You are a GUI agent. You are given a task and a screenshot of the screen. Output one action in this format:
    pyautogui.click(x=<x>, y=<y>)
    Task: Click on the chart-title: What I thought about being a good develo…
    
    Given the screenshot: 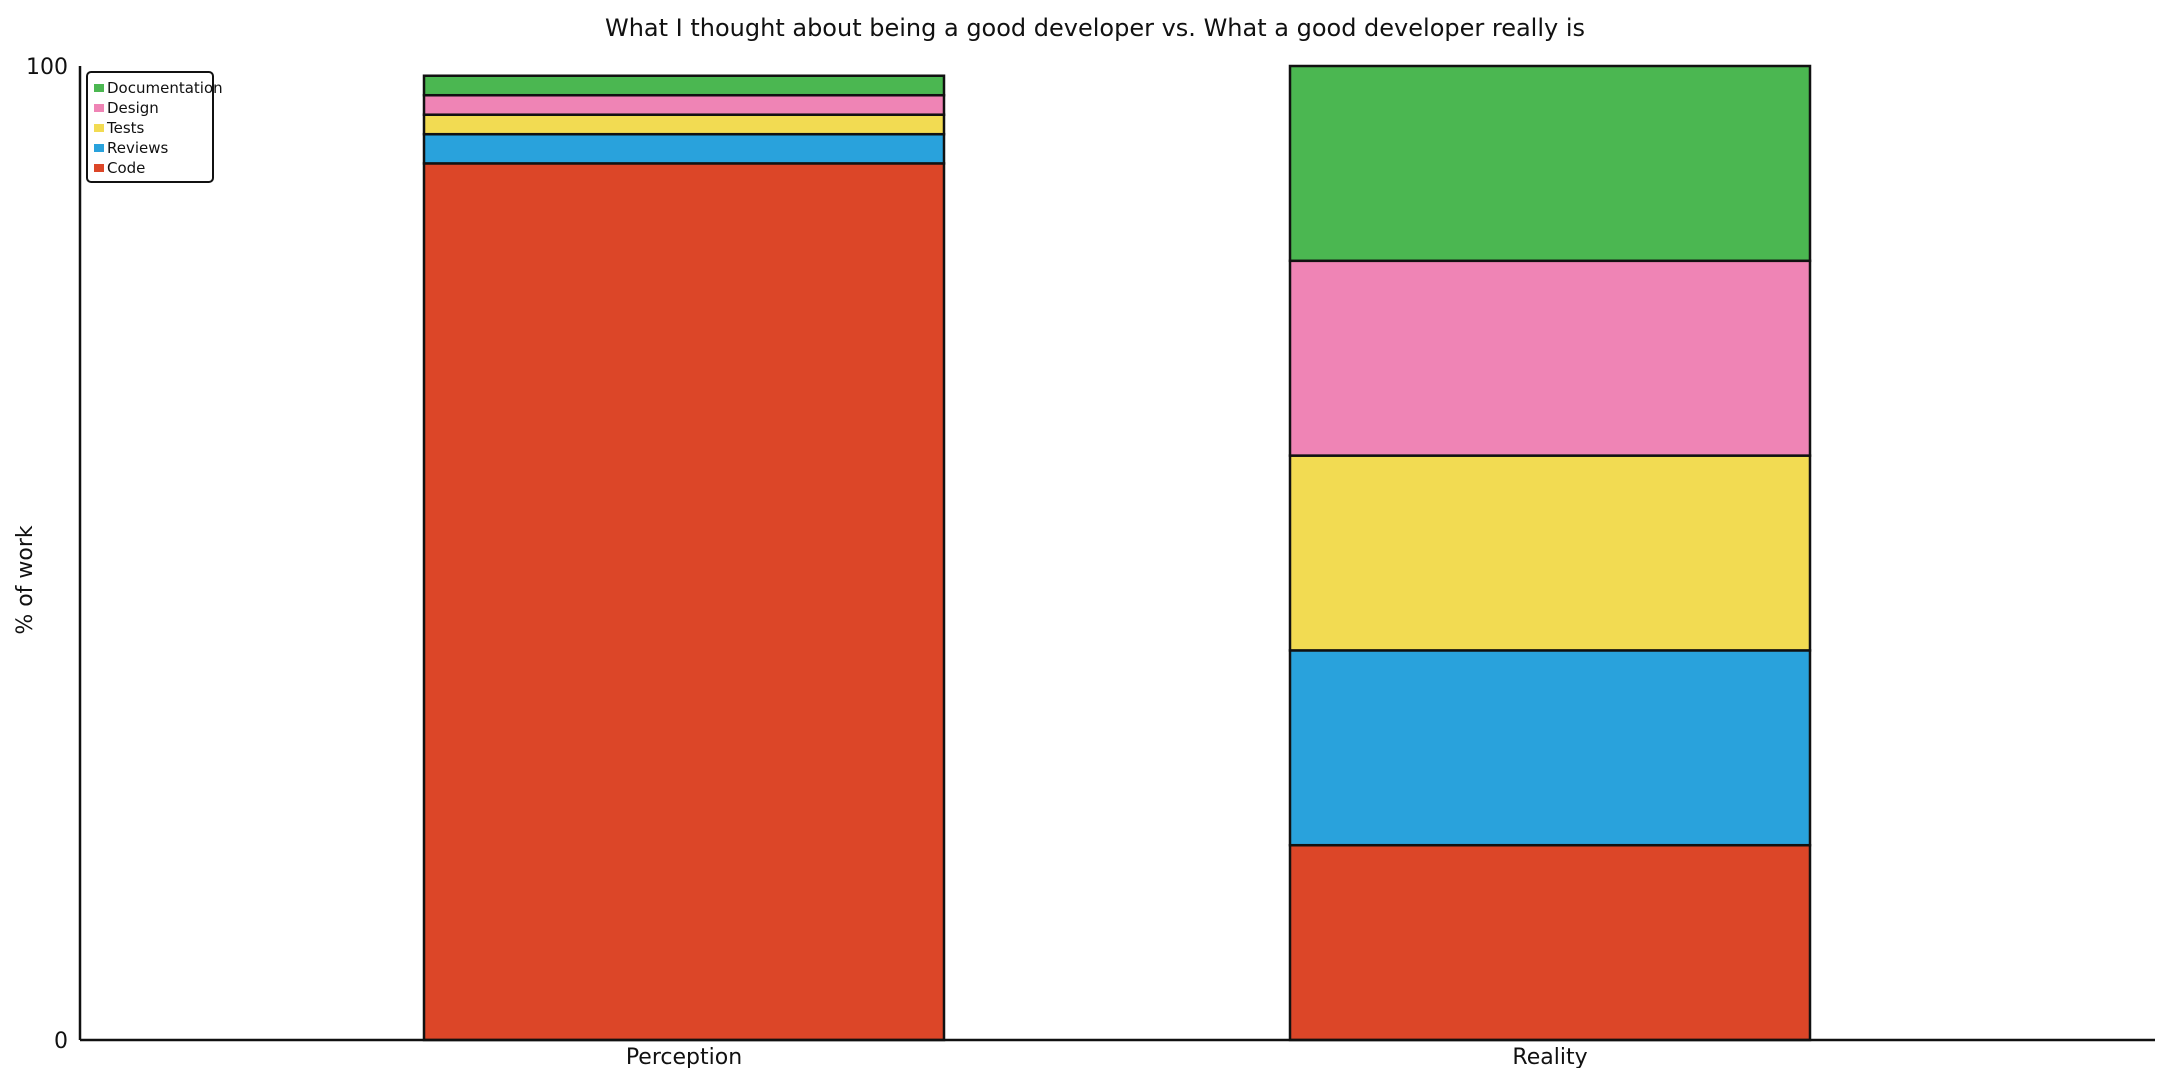 What is the action you would take?
    pyautogui.click(x=1095, y=28)
    